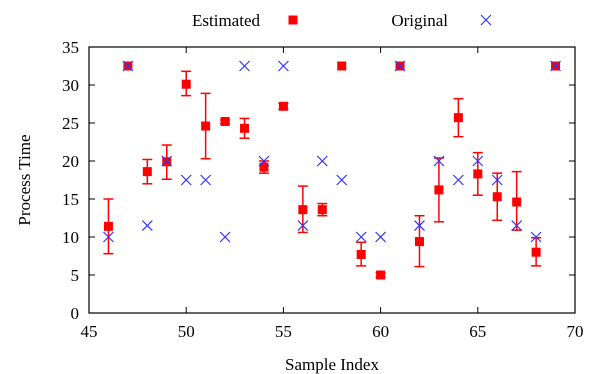  What do you see at coordinates (226, 20) in the screenshot?
I see `legend-label-estimated: Estimated` at bounding box center [226, 20].